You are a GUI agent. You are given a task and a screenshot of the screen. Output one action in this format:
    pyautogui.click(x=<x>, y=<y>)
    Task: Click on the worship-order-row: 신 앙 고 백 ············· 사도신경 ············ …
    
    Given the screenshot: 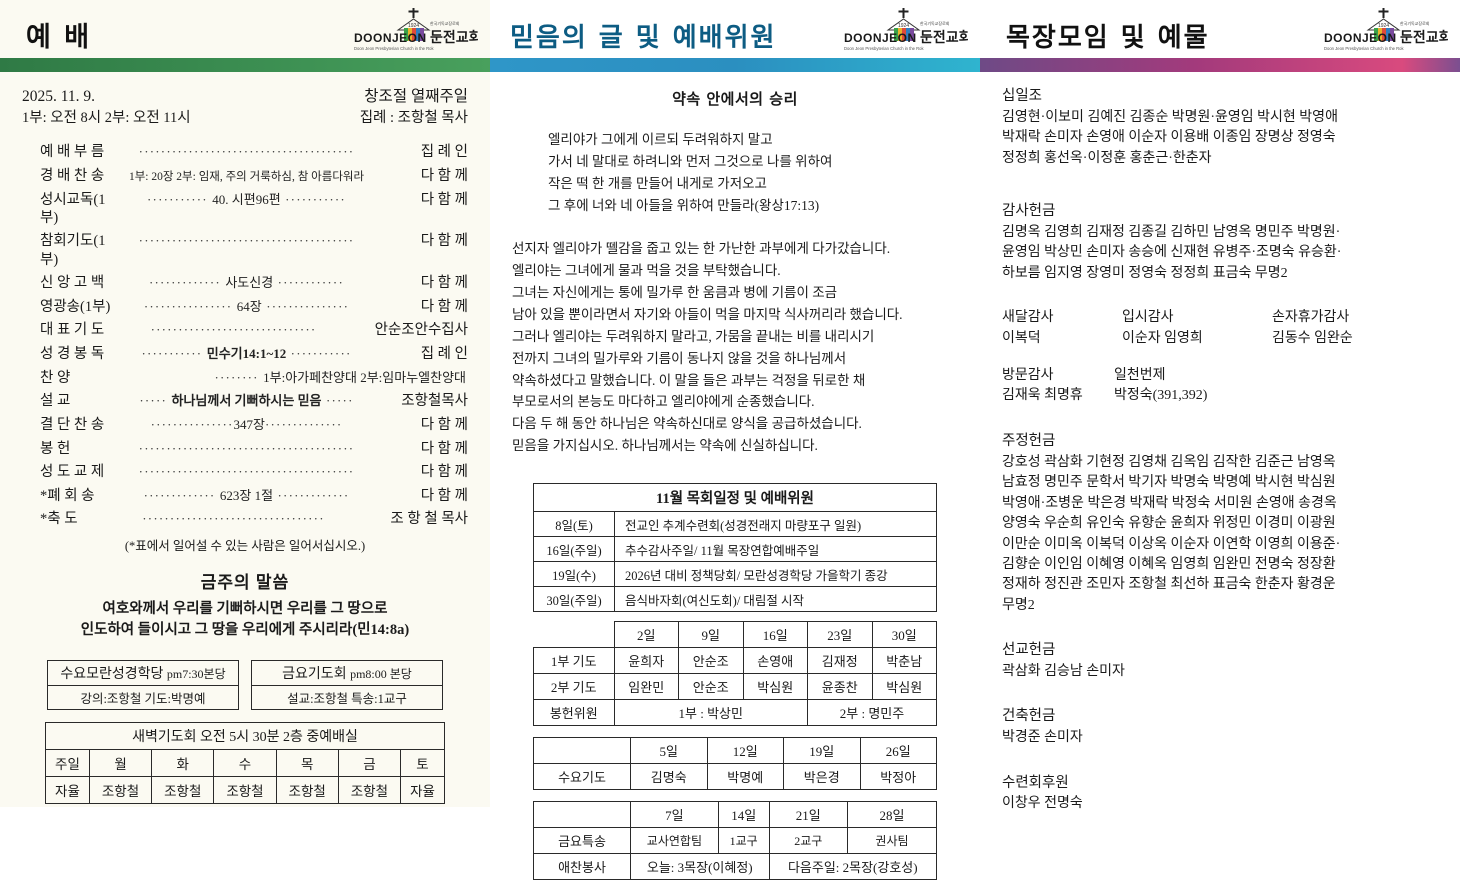 What is the action you would take?
    pyautogui.click(x=245, y=283)
    